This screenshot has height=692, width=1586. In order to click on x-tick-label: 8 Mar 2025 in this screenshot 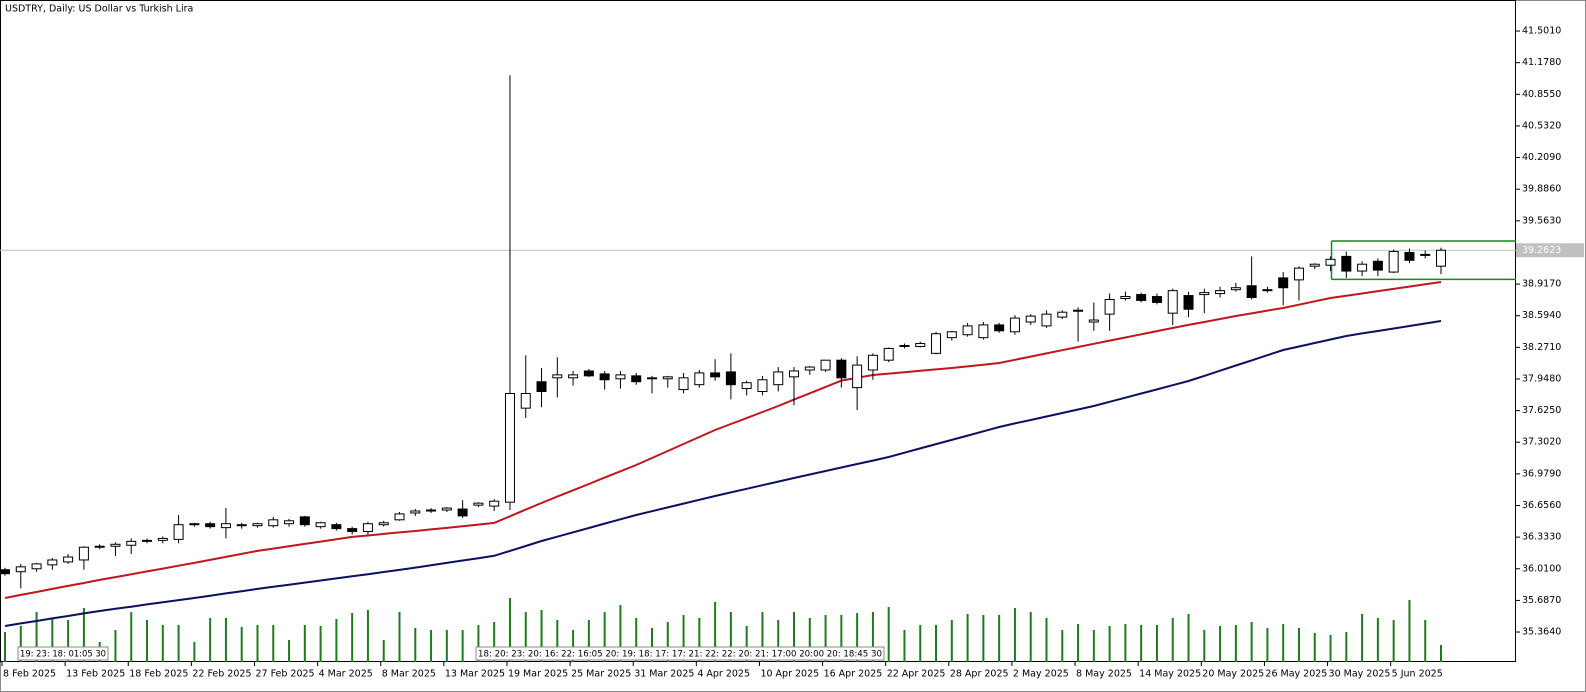, I will do `click(409, 674)`.